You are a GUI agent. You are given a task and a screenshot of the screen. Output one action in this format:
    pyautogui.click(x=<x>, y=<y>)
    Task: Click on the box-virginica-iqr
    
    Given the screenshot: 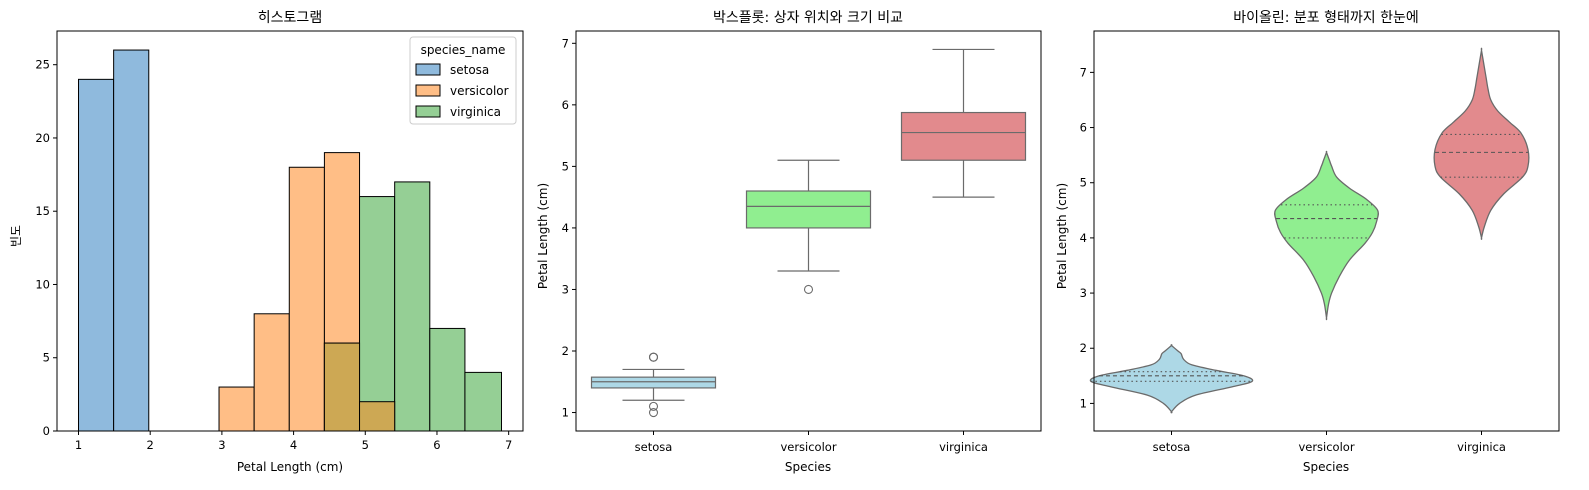 What is the action you would take?
    pyautogui.click(x=963, y=136)
    